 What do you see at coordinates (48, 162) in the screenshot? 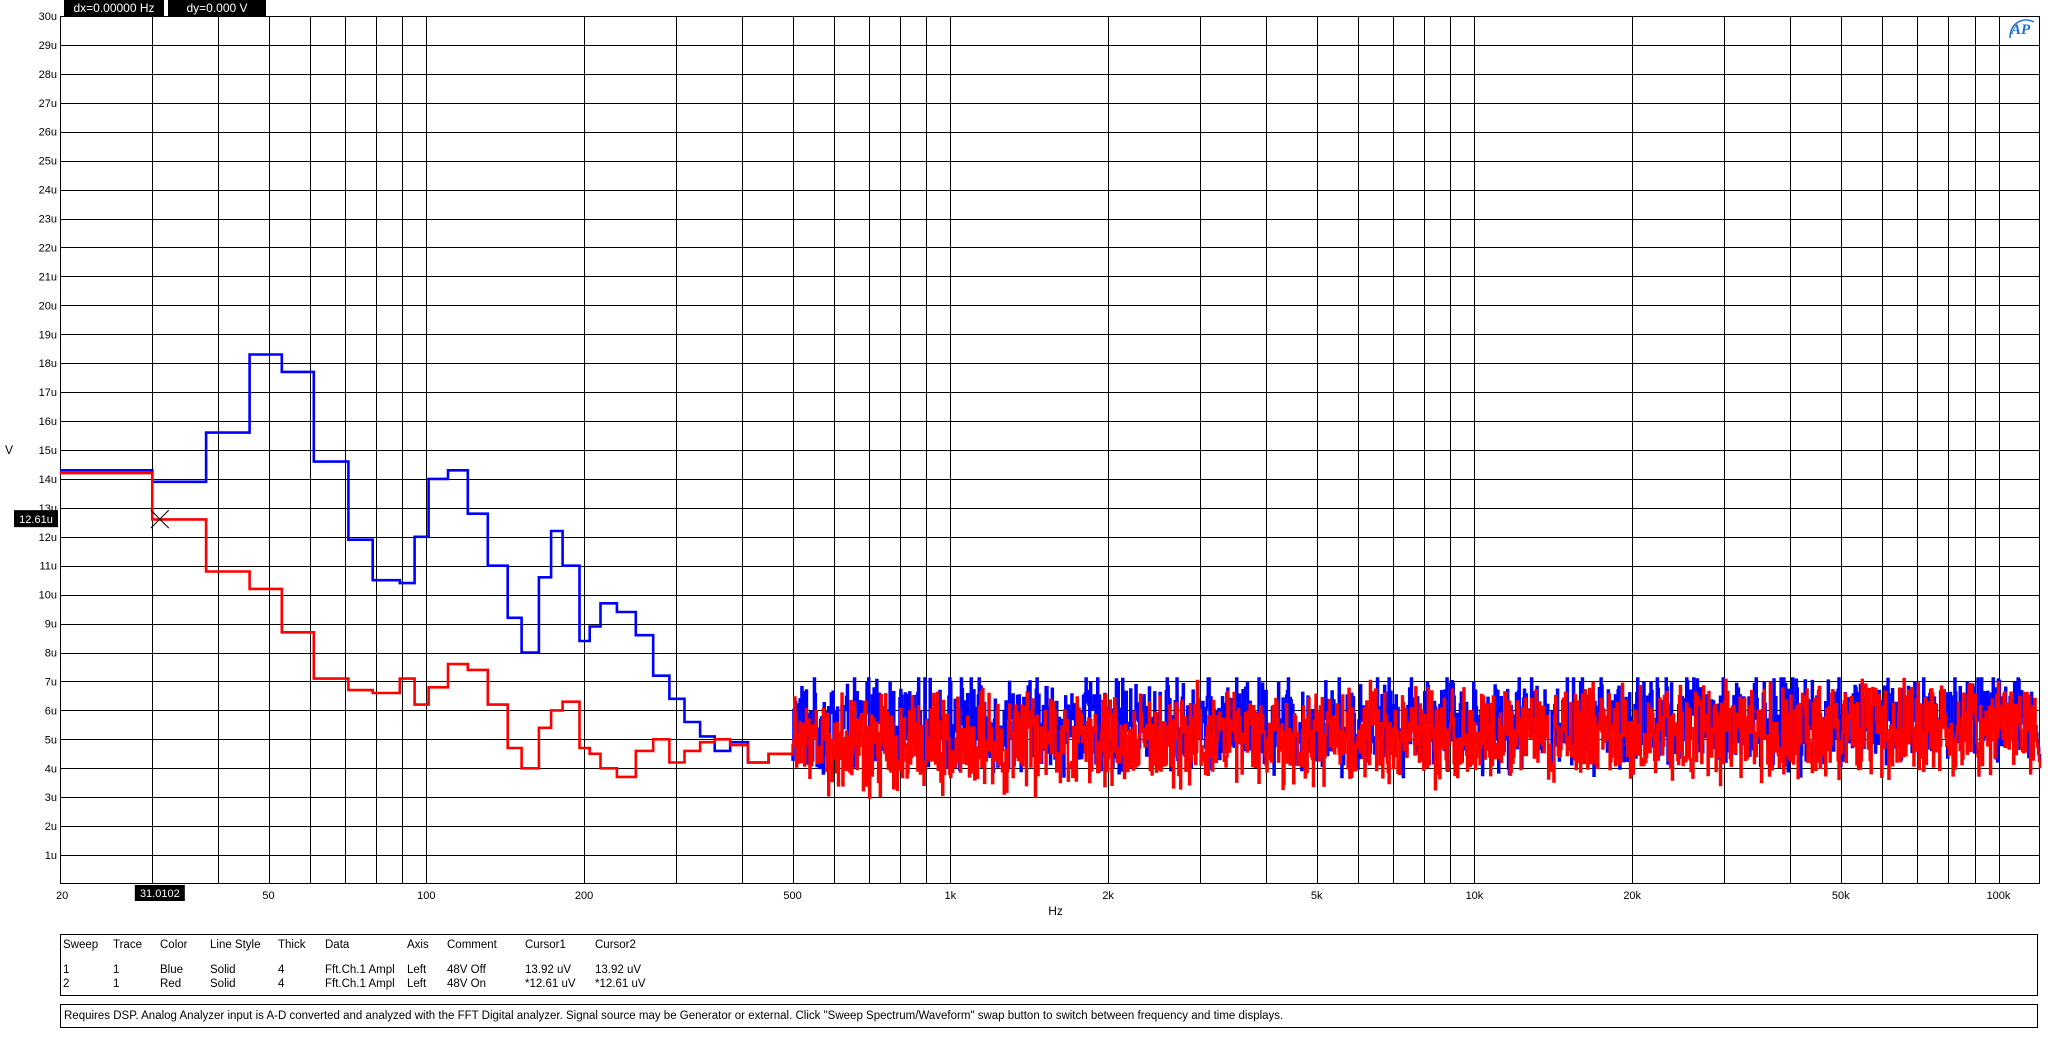
I see `y-tick-label: 25u` at bounding box center [48, 162].